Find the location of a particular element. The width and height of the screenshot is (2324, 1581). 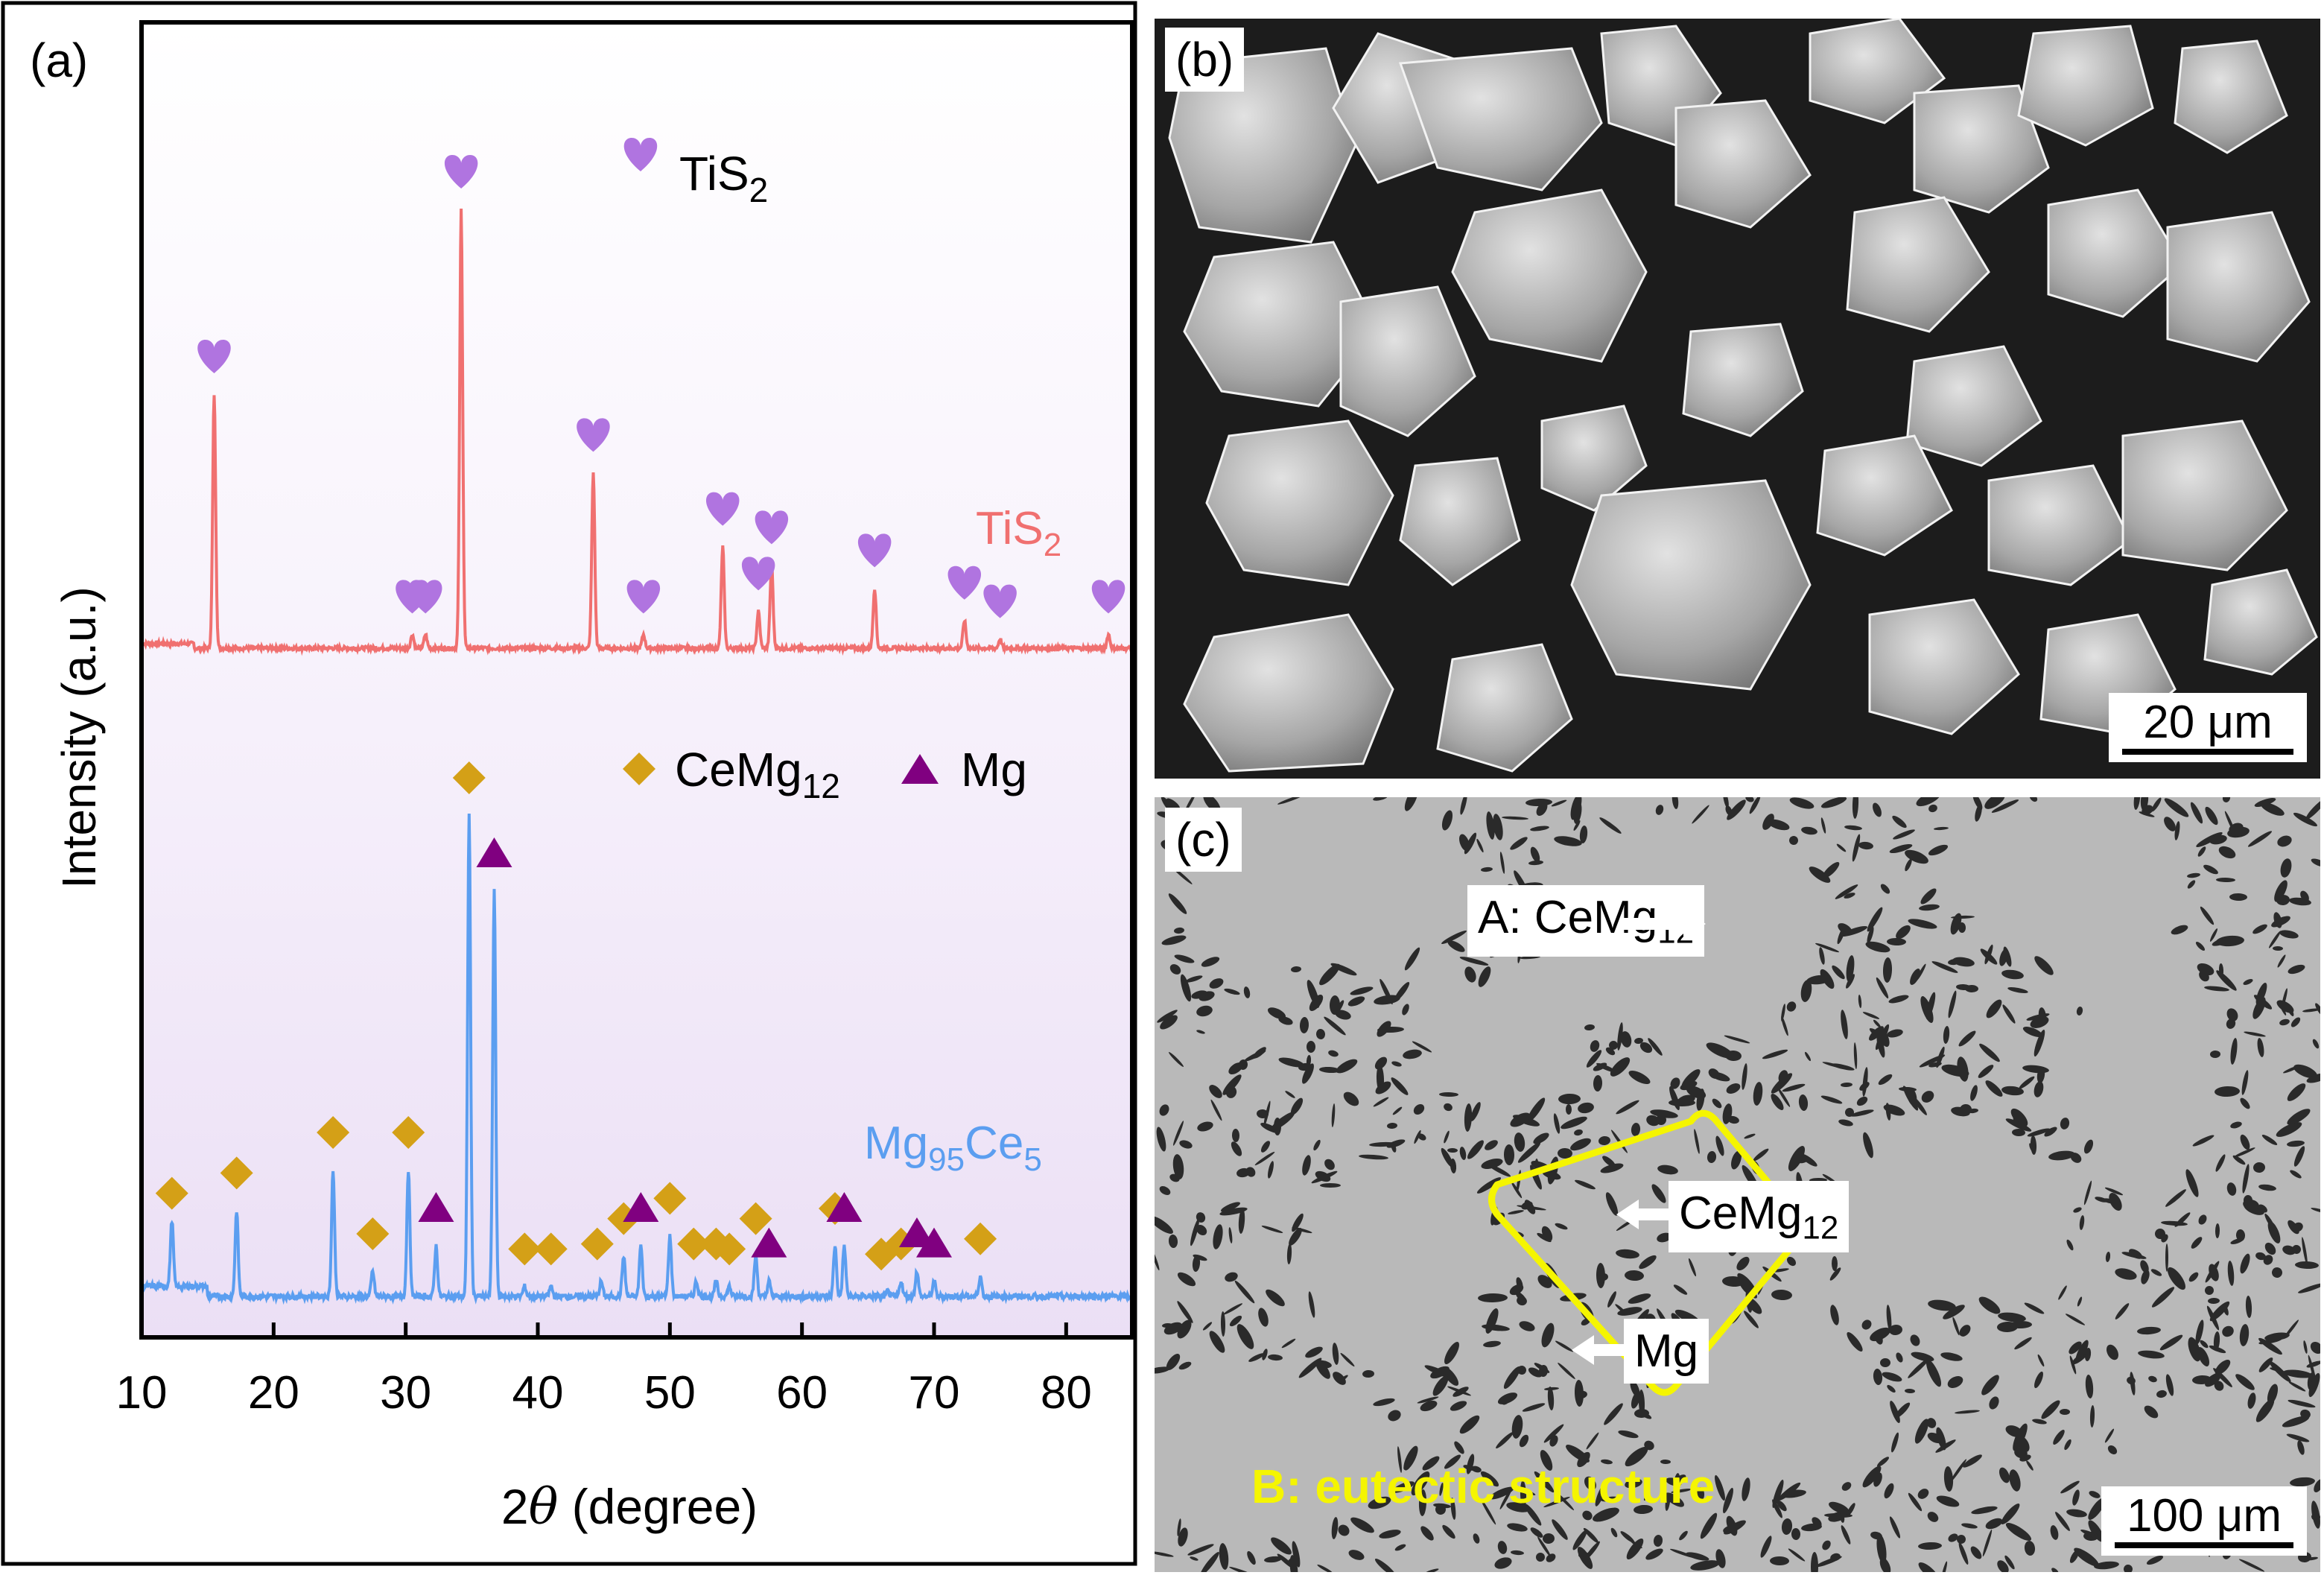

x-tick-label: 70 is located at coordinates (934, 1393).